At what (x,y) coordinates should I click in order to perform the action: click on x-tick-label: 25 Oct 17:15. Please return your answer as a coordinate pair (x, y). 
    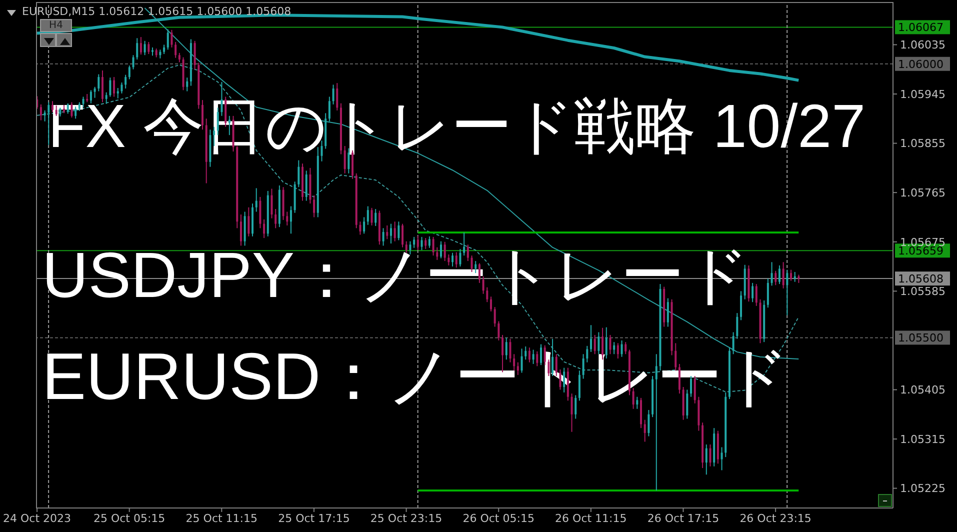
    Looking at the image, I should click on (314, 518).